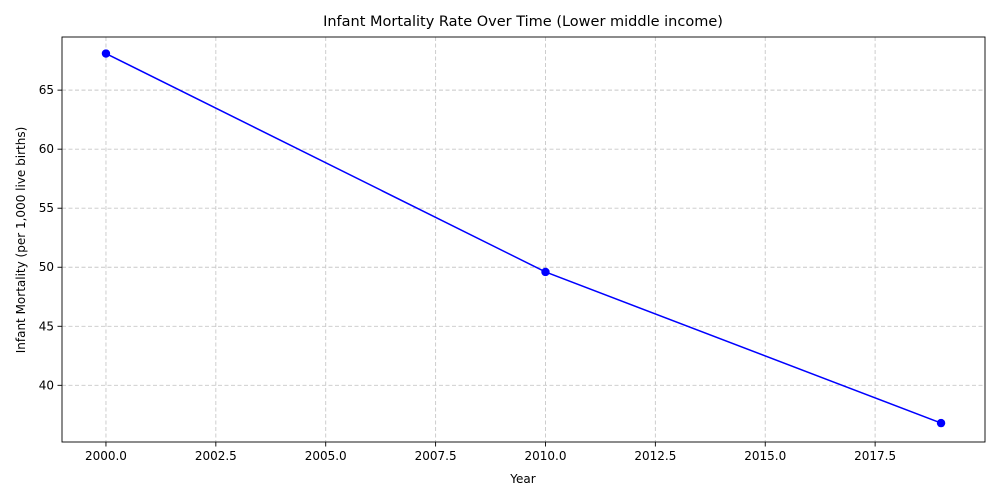 This screenshot has width=1000, height=500. I want to click on x-tick-label: 2005.0, so click(326, 456).